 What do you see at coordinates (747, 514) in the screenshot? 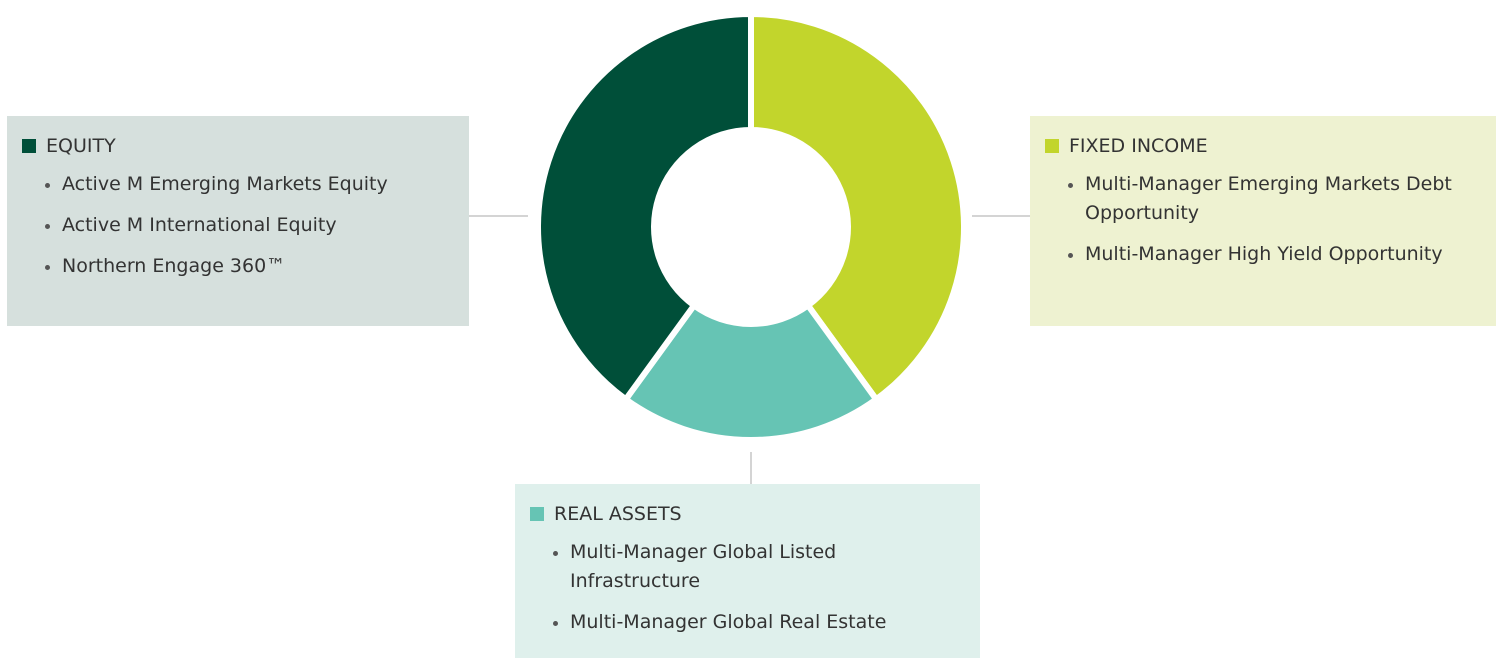
I see `category-title: REAL ASSETS` at bounding box center [747, 514].